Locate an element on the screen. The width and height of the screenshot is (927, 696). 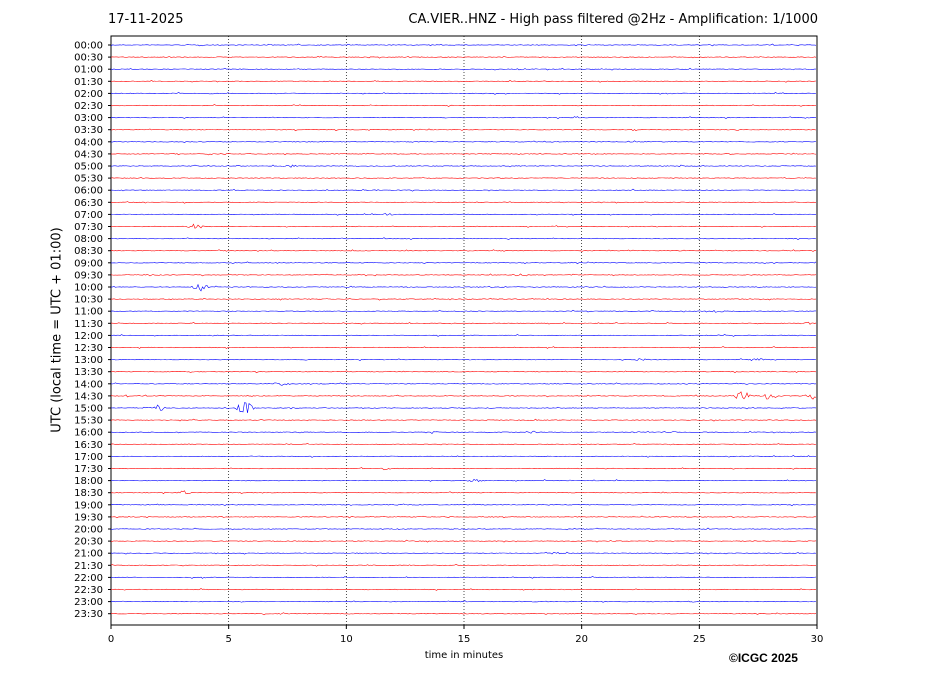
x-tick-label: 20 is located at coordinates (581, 639).